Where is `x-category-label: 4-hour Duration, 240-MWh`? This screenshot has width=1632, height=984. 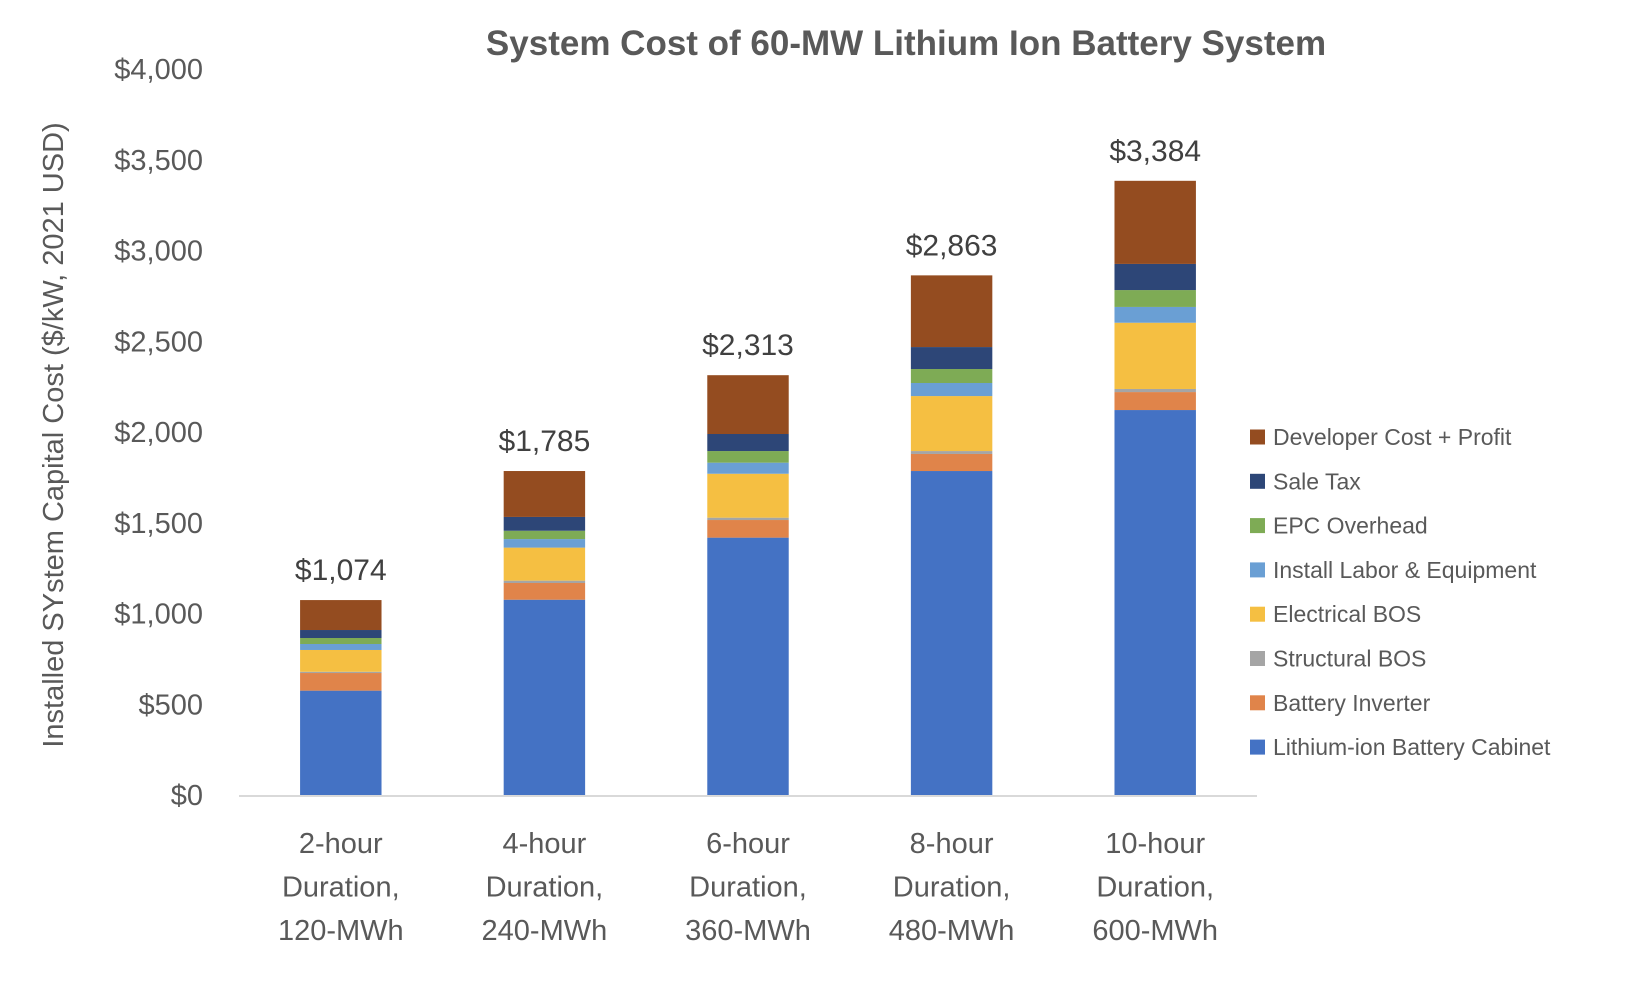
x-category-label: 4-hour Duration, 240-MWh is located at coordinates (545, 887).